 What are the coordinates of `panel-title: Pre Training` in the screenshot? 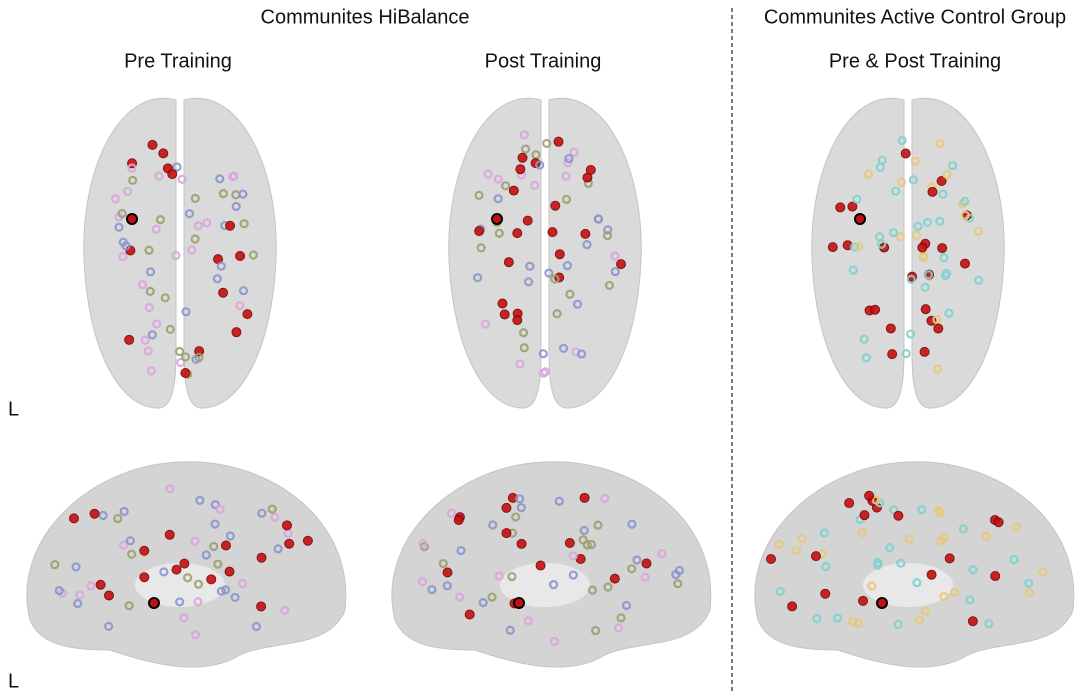 It's located at (178, 61).